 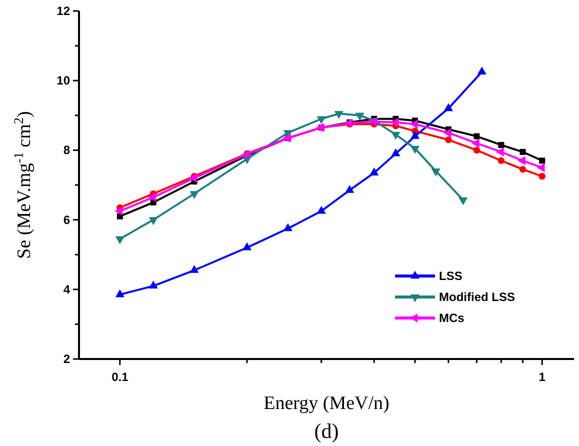 I want to click on y-tick-label: 6, so click(x=66, y=219).